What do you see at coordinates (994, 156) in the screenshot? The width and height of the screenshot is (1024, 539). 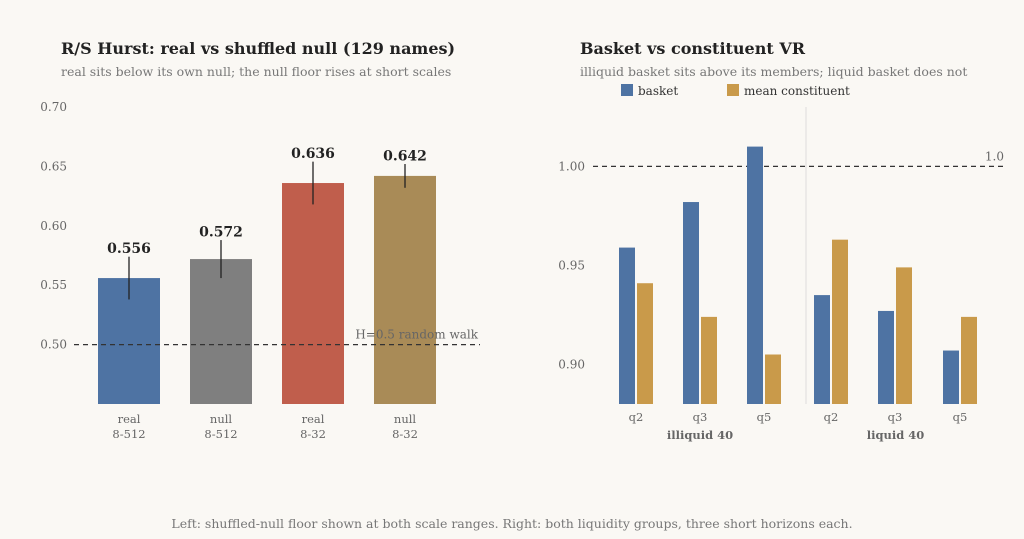 I see `reference-line-label: 1.0` at bounding box center [994, 156].